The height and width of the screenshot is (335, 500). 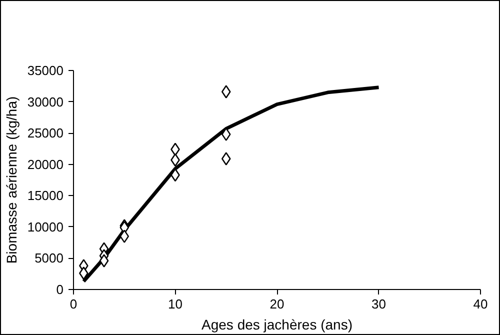 What do you see at coordinates (480, 304) in the screenshot?
I see `x-tick-label: 40` at bounding box center [480, 304].